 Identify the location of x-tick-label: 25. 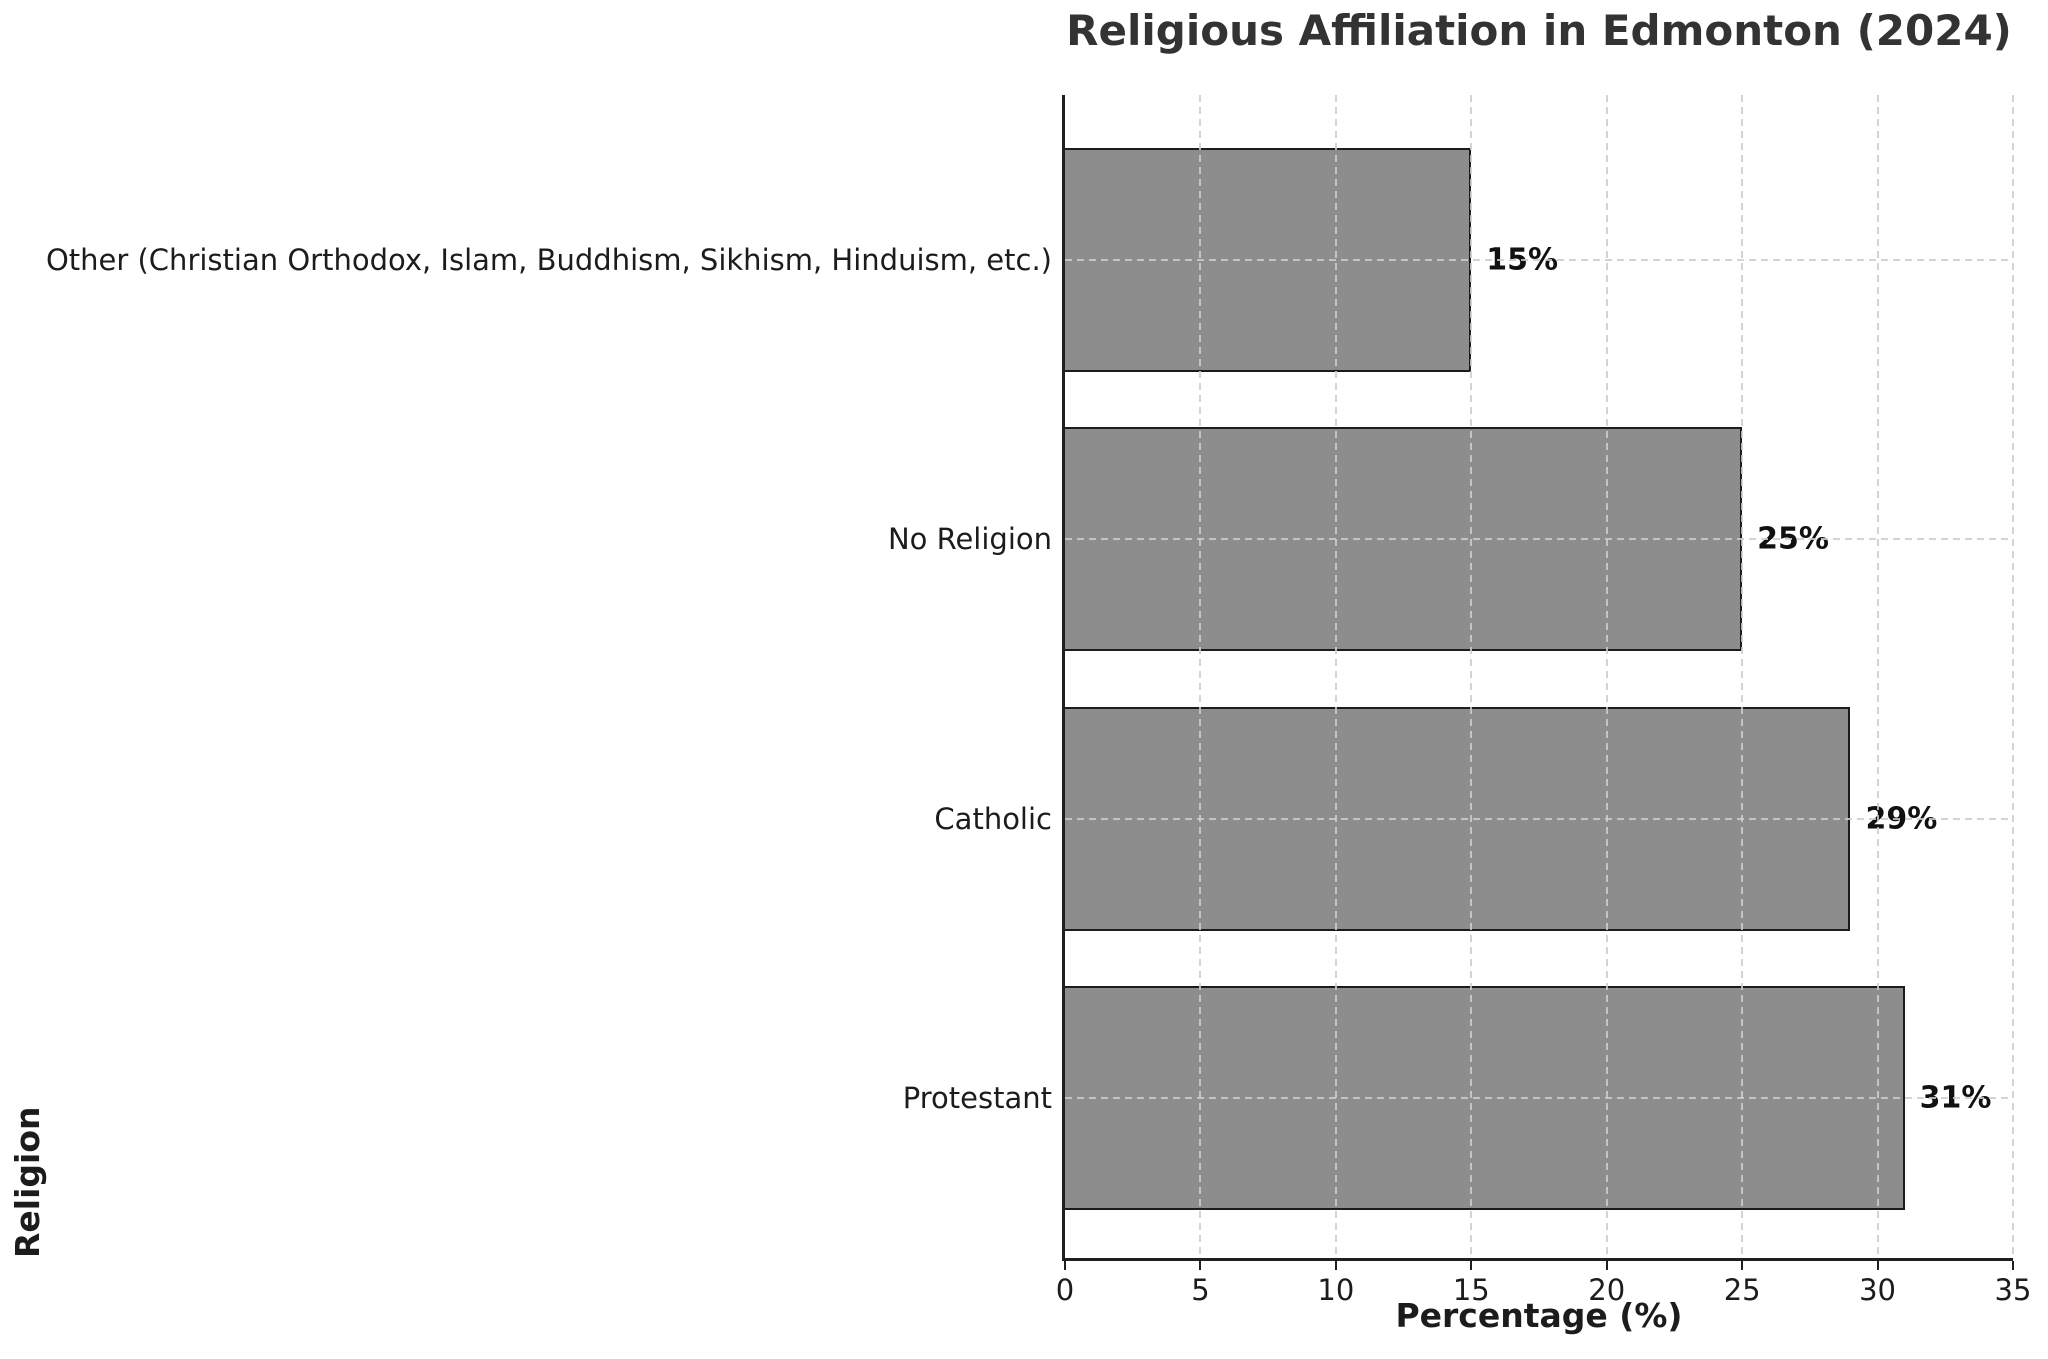
(1742, 1290).